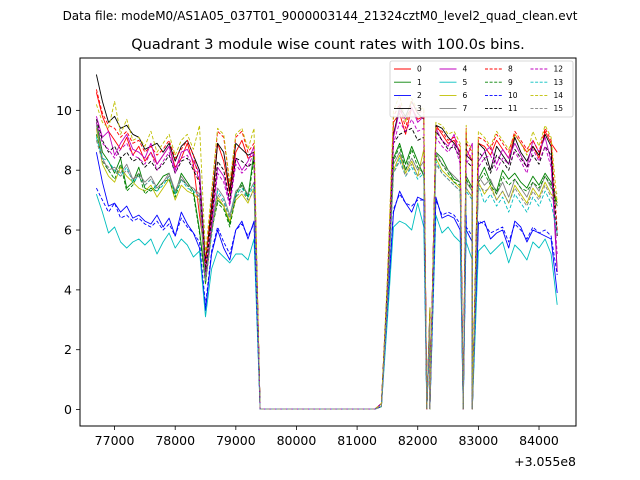  I want to click on legend-label-4: 4, so click(465, 69).